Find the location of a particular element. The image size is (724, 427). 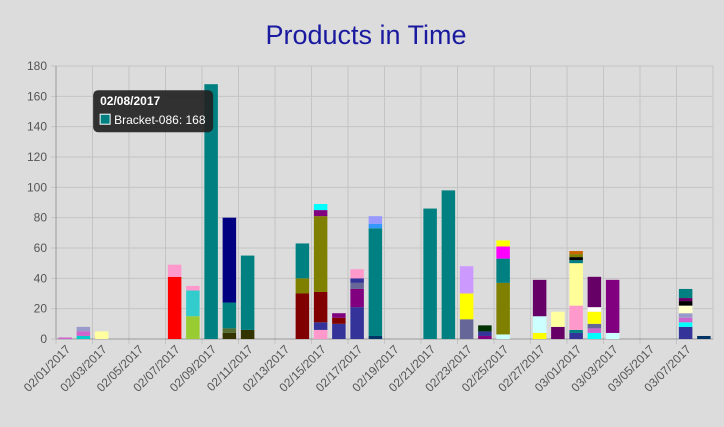

y-tick-label: 100 is located at coordinates (37, 187).